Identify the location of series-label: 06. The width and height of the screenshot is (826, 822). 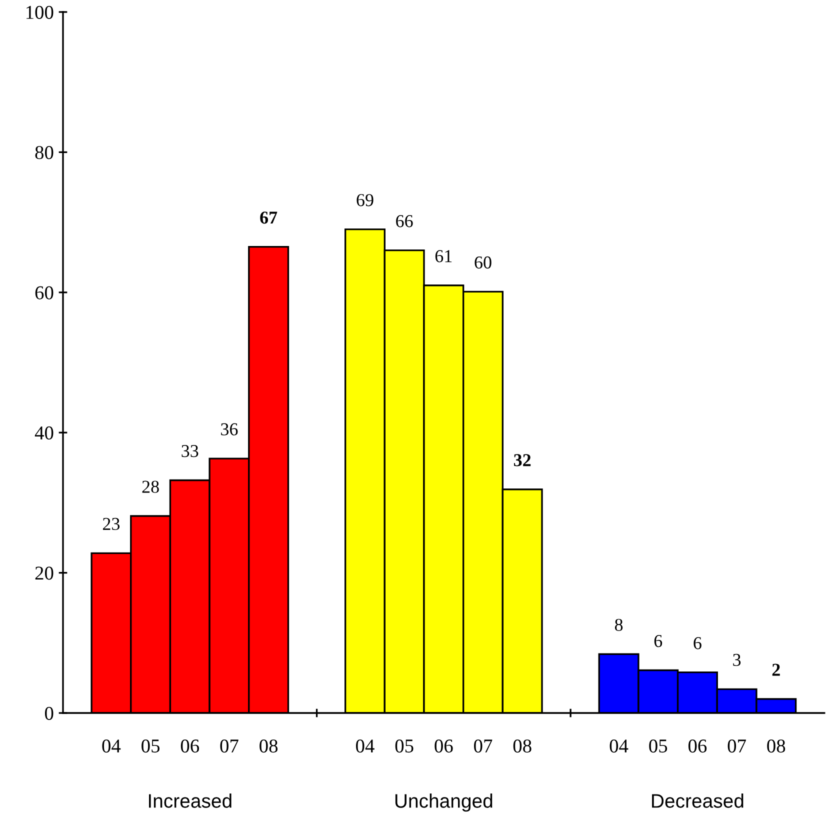
(190, 746).